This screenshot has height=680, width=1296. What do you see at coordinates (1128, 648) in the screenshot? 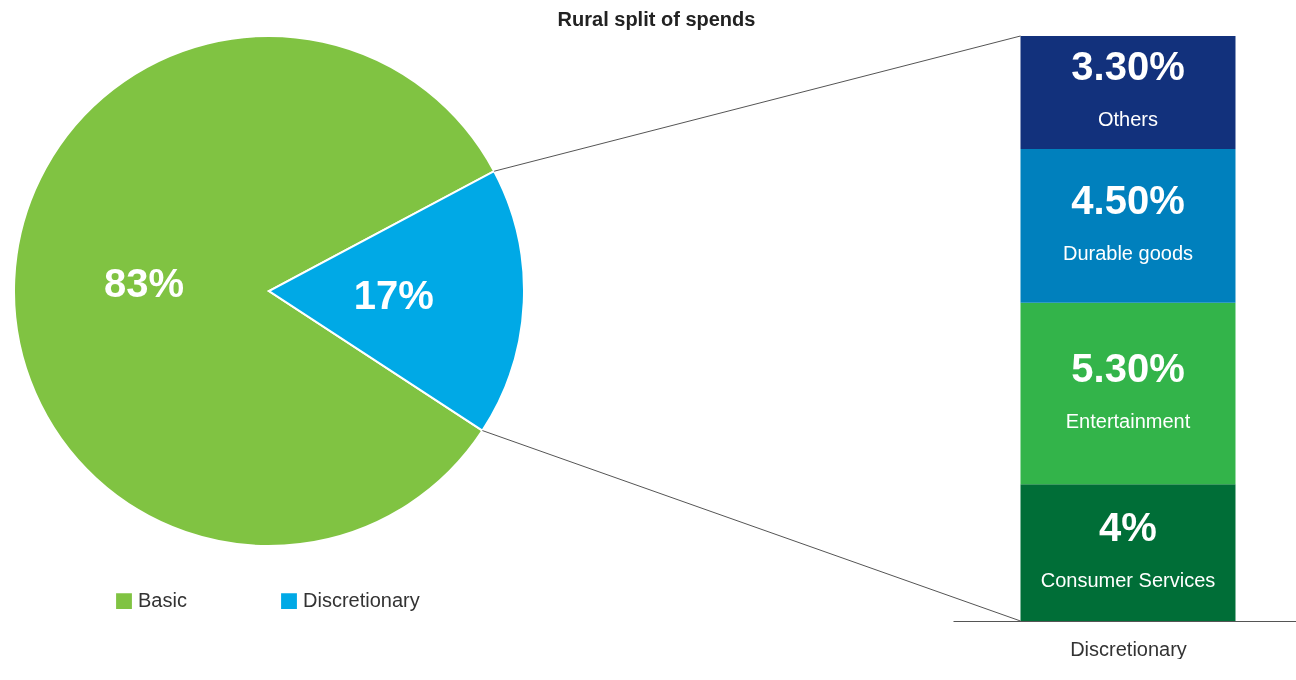
I see `x-axis-title: Discretionary` at bounding box center [1128, 648].